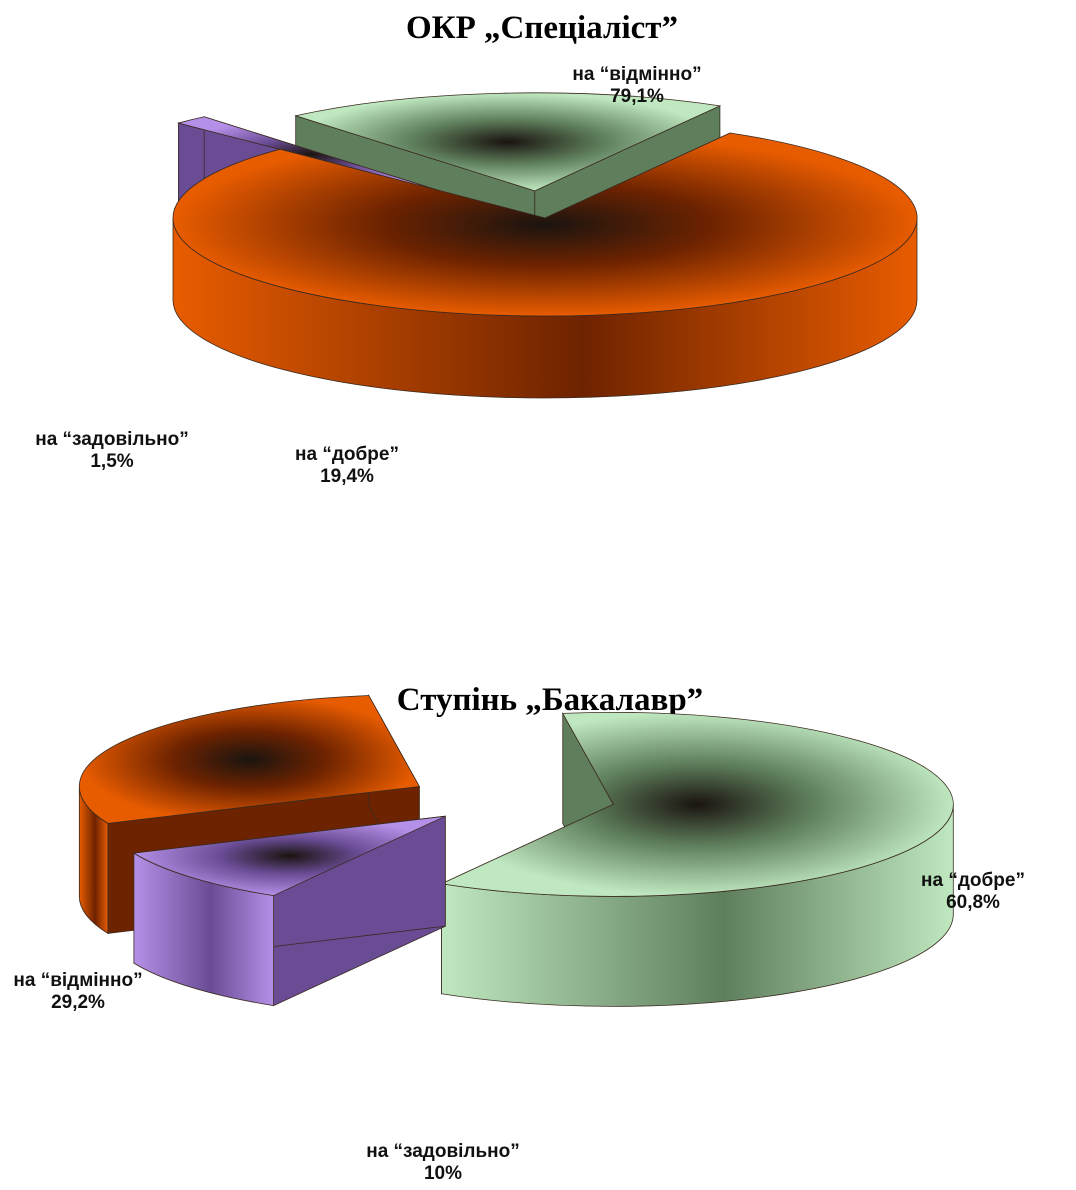 The width and height of the screenshot is (1076, 1190). Describe the element at coordinates (111, 461) in the screenshot. I see `slice-label-value: 1,5%` at that location.